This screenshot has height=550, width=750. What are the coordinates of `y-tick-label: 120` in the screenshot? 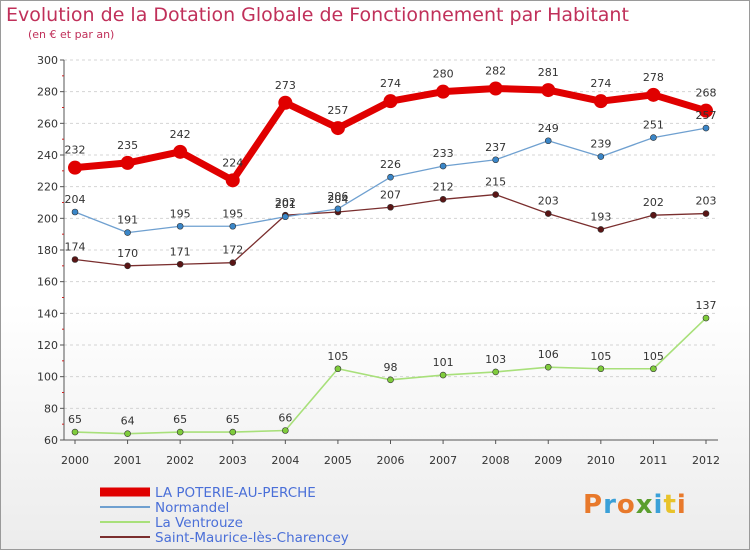 It's located at (47, 345).